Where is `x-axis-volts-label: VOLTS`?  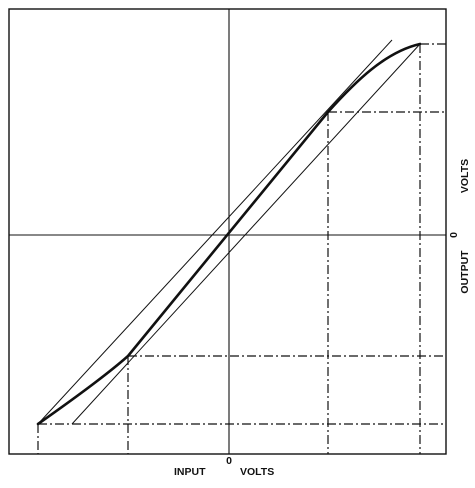
x-axis-volts-label: VOLTS is located at coordinates (257, 472).